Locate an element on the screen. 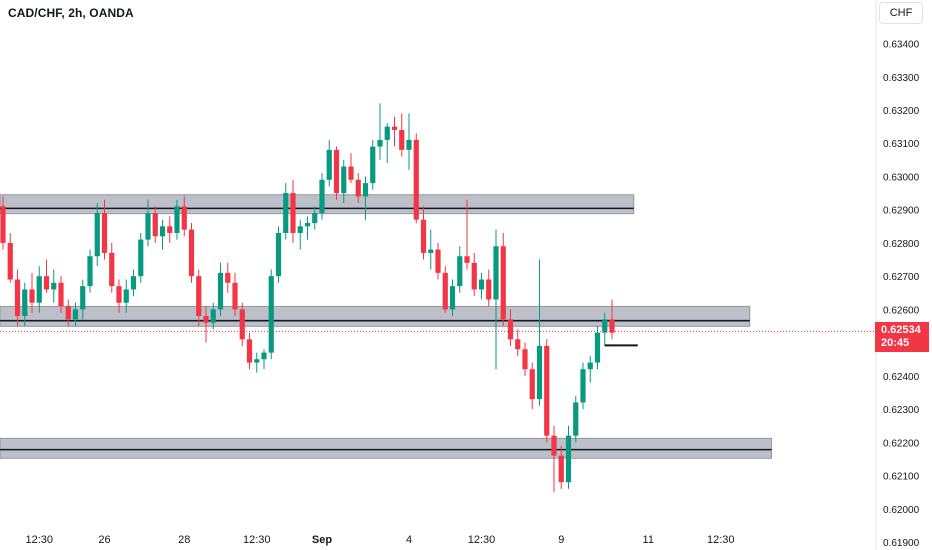 Image resolution: width=932 pixels, height=550 pixels. time-tick-label: 11 is located at coordinates (648, 540).